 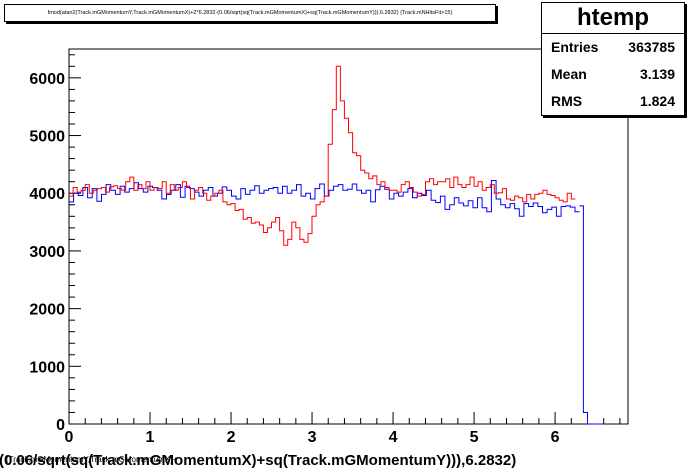 I want to click on x-tick-label: 1, so click(x=150, y=437).